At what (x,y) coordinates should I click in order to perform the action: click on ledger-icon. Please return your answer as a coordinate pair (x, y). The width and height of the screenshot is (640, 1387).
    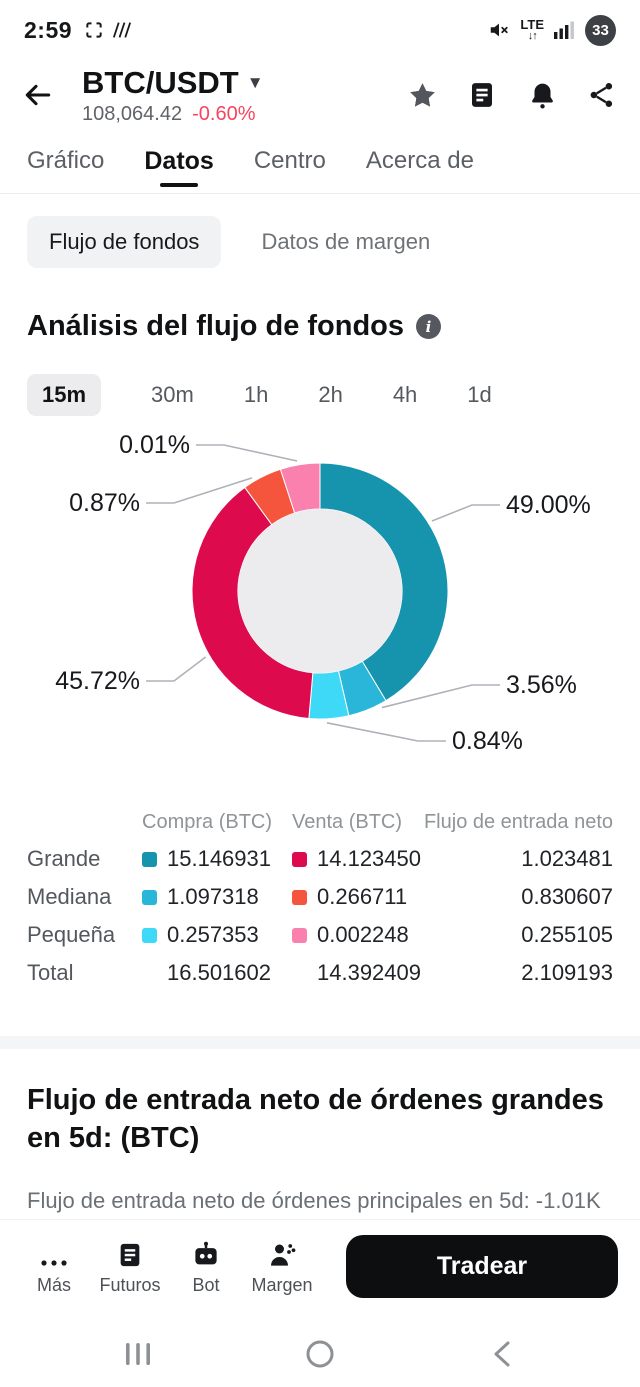
    Looking at the image, I should click on (482, 95).